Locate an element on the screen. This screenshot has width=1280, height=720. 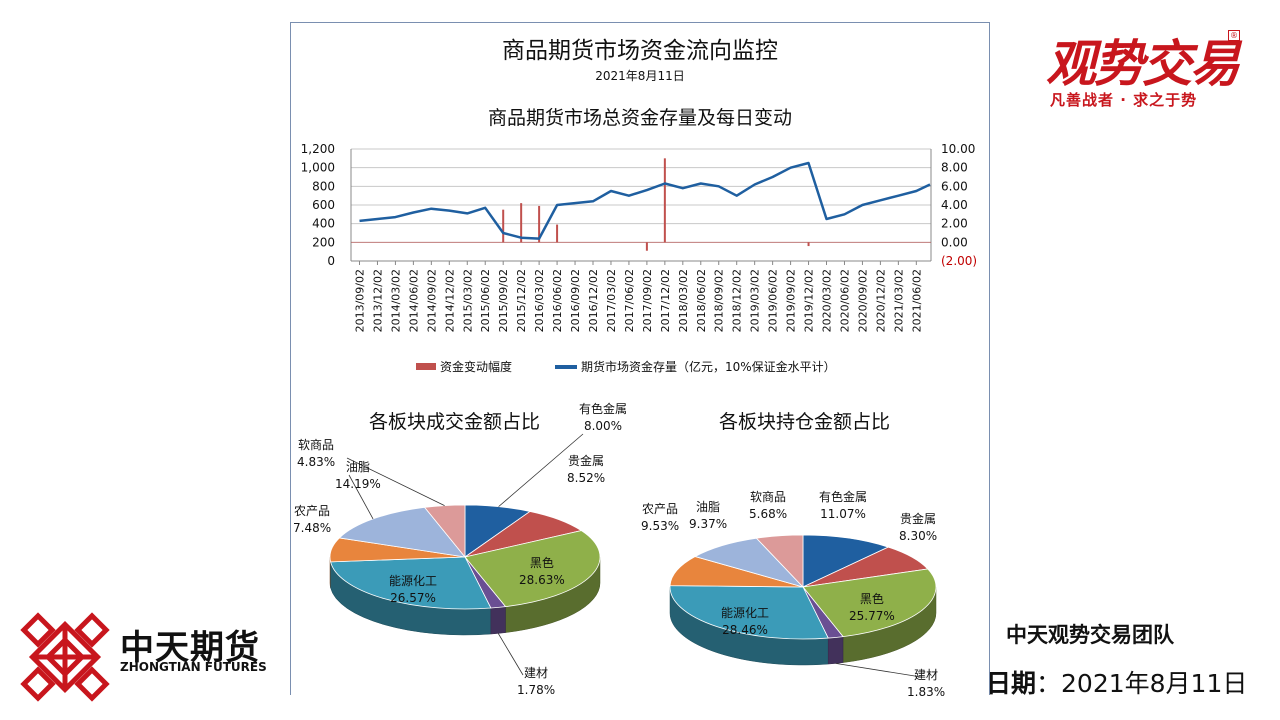
fund-stock-series-line is located at coordinates (645, 200).